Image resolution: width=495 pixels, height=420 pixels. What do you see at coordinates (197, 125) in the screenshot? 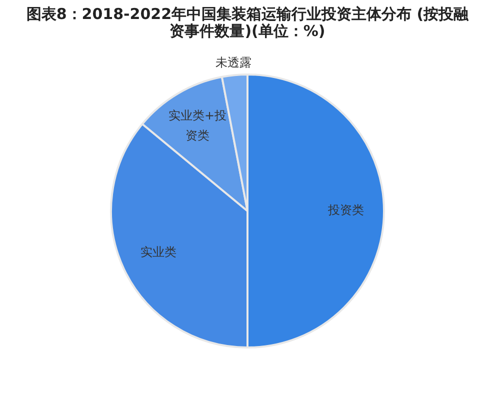
I see `slice-label: 实业类+投资类` at bounding box center [197, 125].